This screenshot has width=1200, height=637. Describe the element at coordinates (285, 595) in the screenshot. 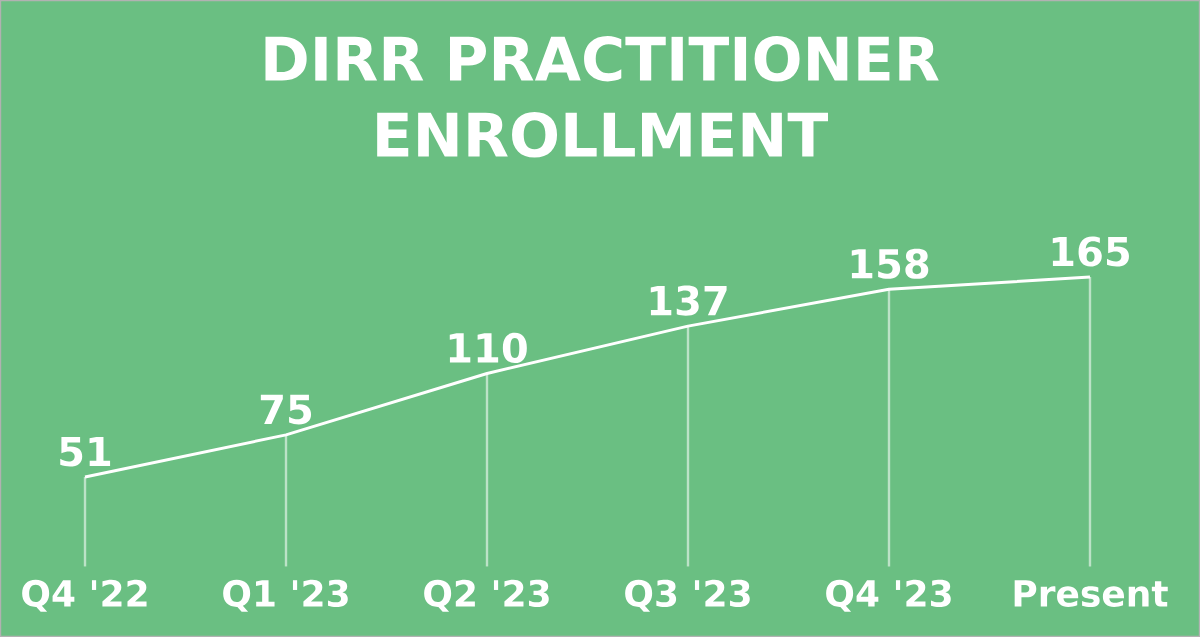

I see `x-tick-label: Q1 '23` at that location.